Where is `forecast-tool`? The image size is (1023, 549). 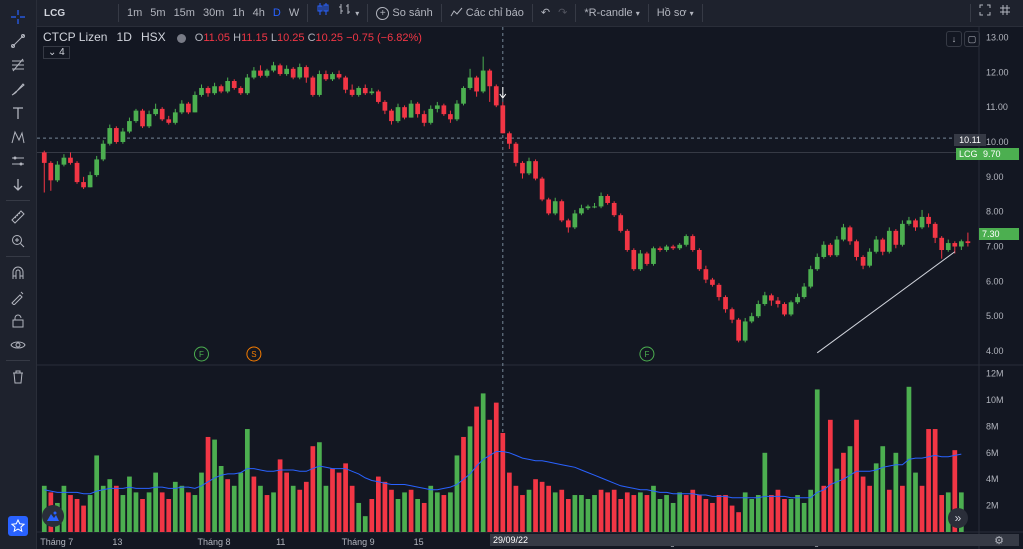 forecast-tool is located at coordinates (18, 161).